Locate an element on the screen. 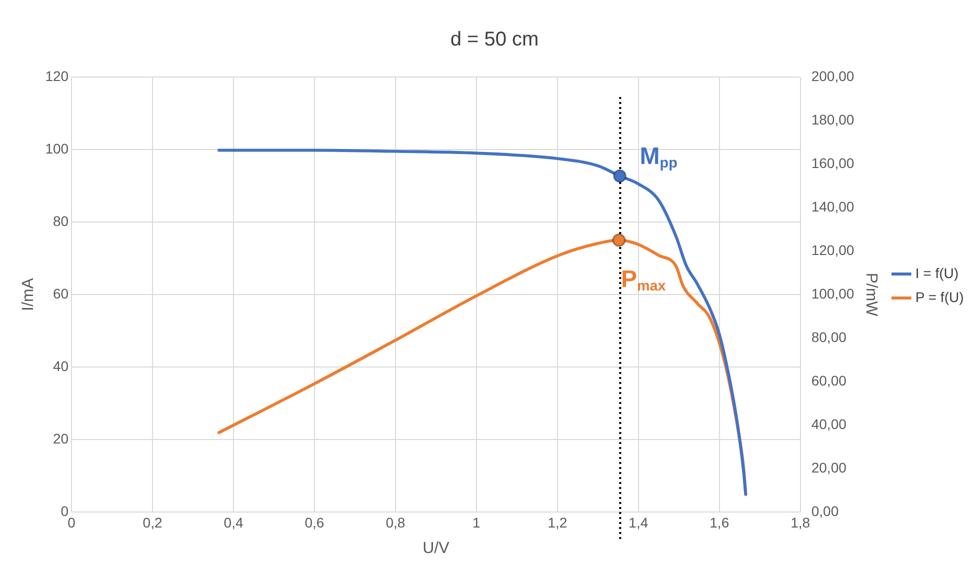  x-tick-label: 0,8 is located at coordinates (396, 522).